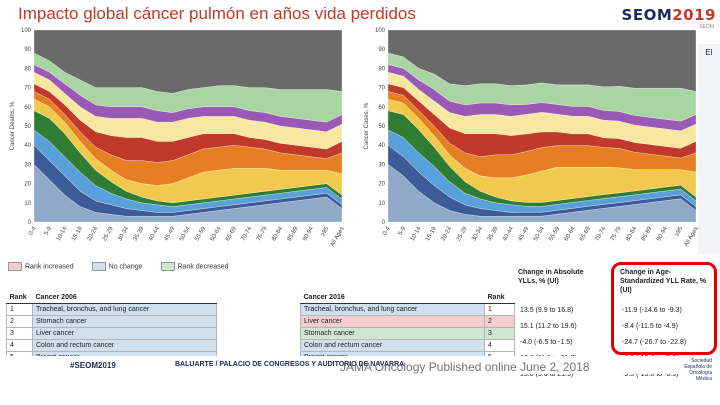 The height and width of the screenshot is (405, 720). Describe the element at coordinates (546, 342) in the screenshot. I see `change-abs-value: -4.0 (-6.5 to -1.5)` at that location.